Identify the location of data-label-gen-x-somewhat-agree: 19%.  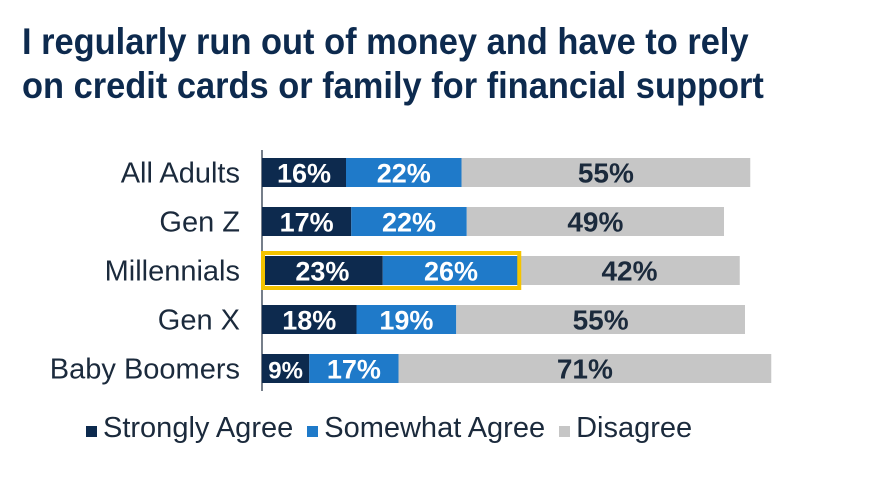
(406, 321).